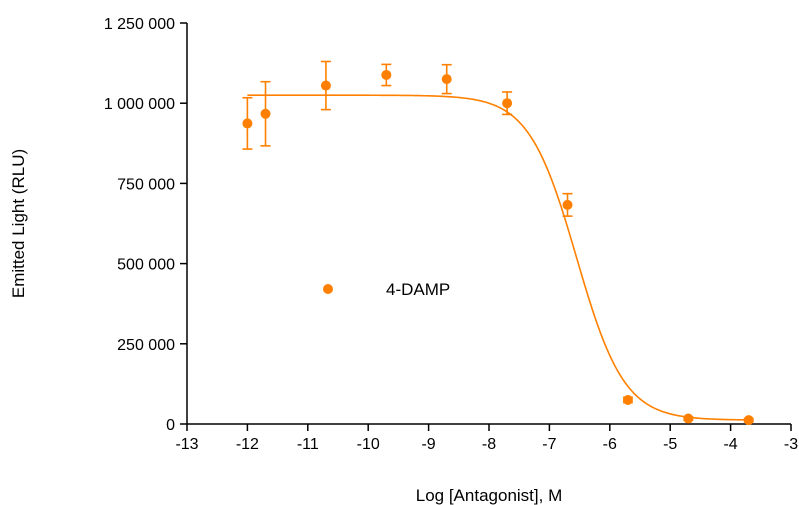 The height and width of the screenshot is (505, 799). Describe the element at coordinates (139, 104) in the screenshot. I see `y-tick-label: 1 000 000` at that location.